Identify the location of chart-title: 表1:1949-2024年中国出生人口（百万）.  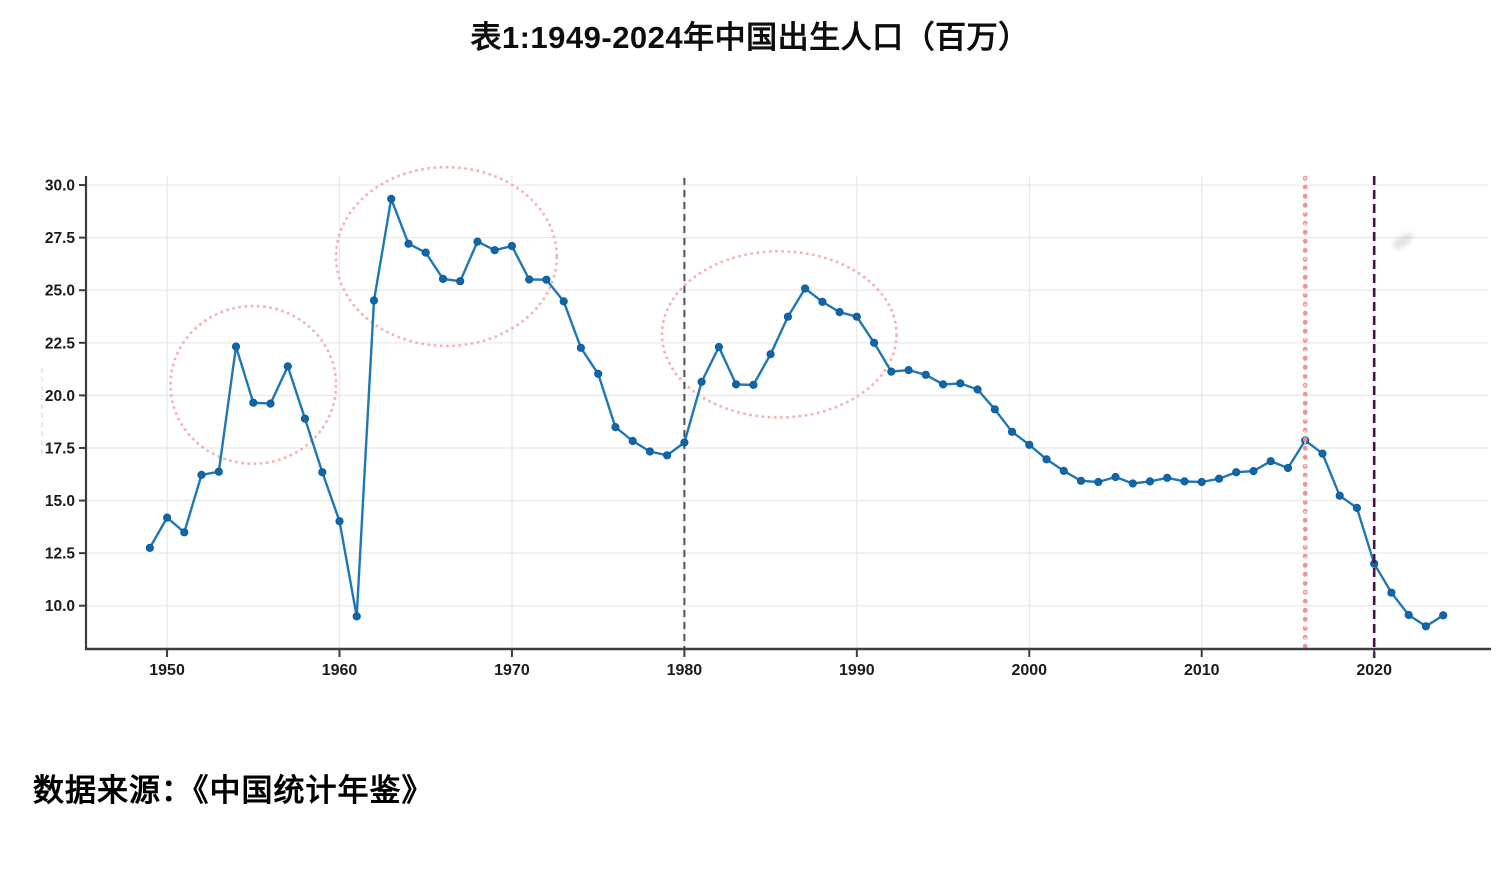
(750, 37).